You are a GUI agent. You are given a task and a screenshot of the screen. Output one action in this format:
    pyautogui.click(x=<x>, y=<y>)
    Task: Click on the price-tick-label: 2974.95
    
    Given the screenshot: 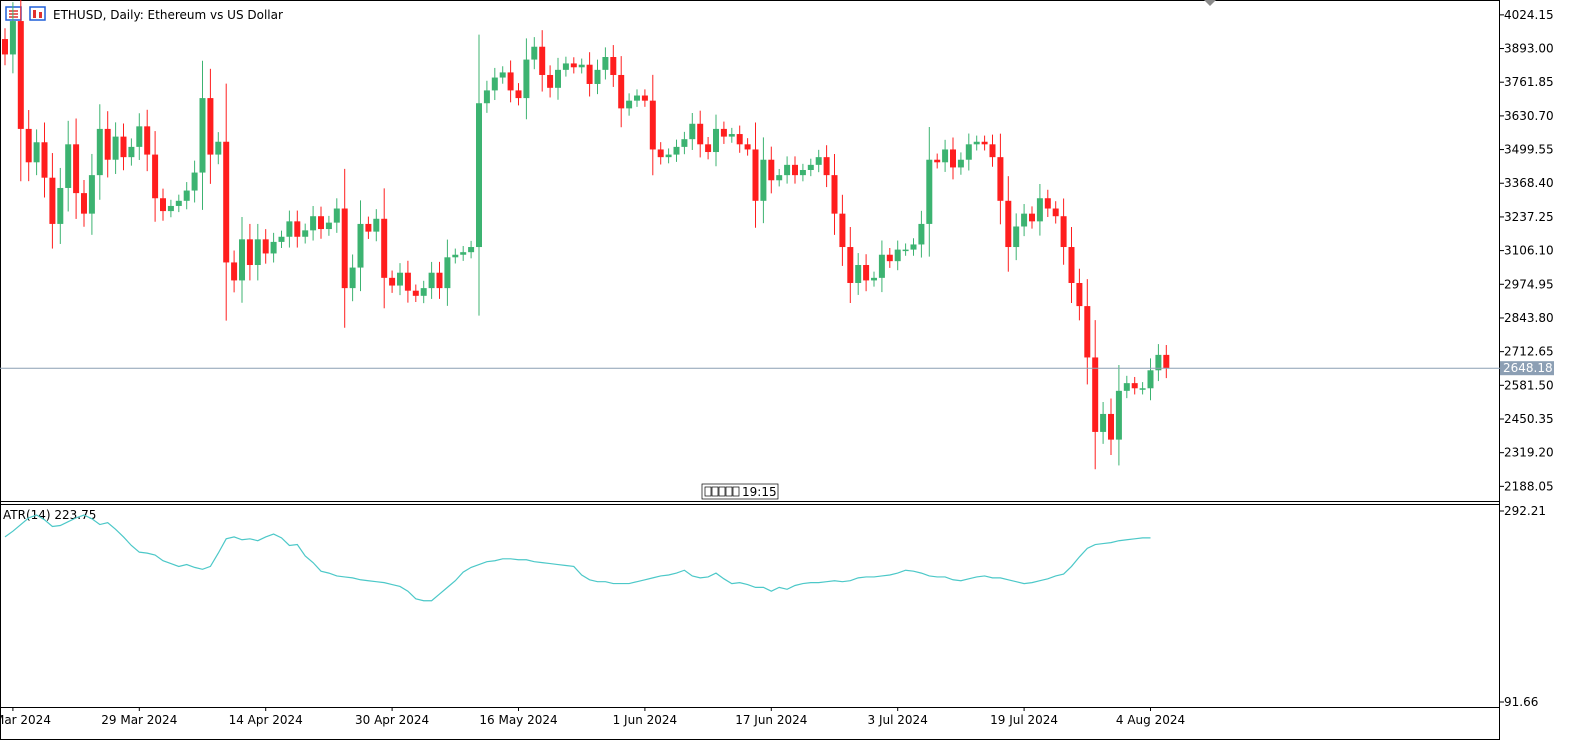 What is the action you would take?
    pyautogui.click(x=1529, y=284)
    